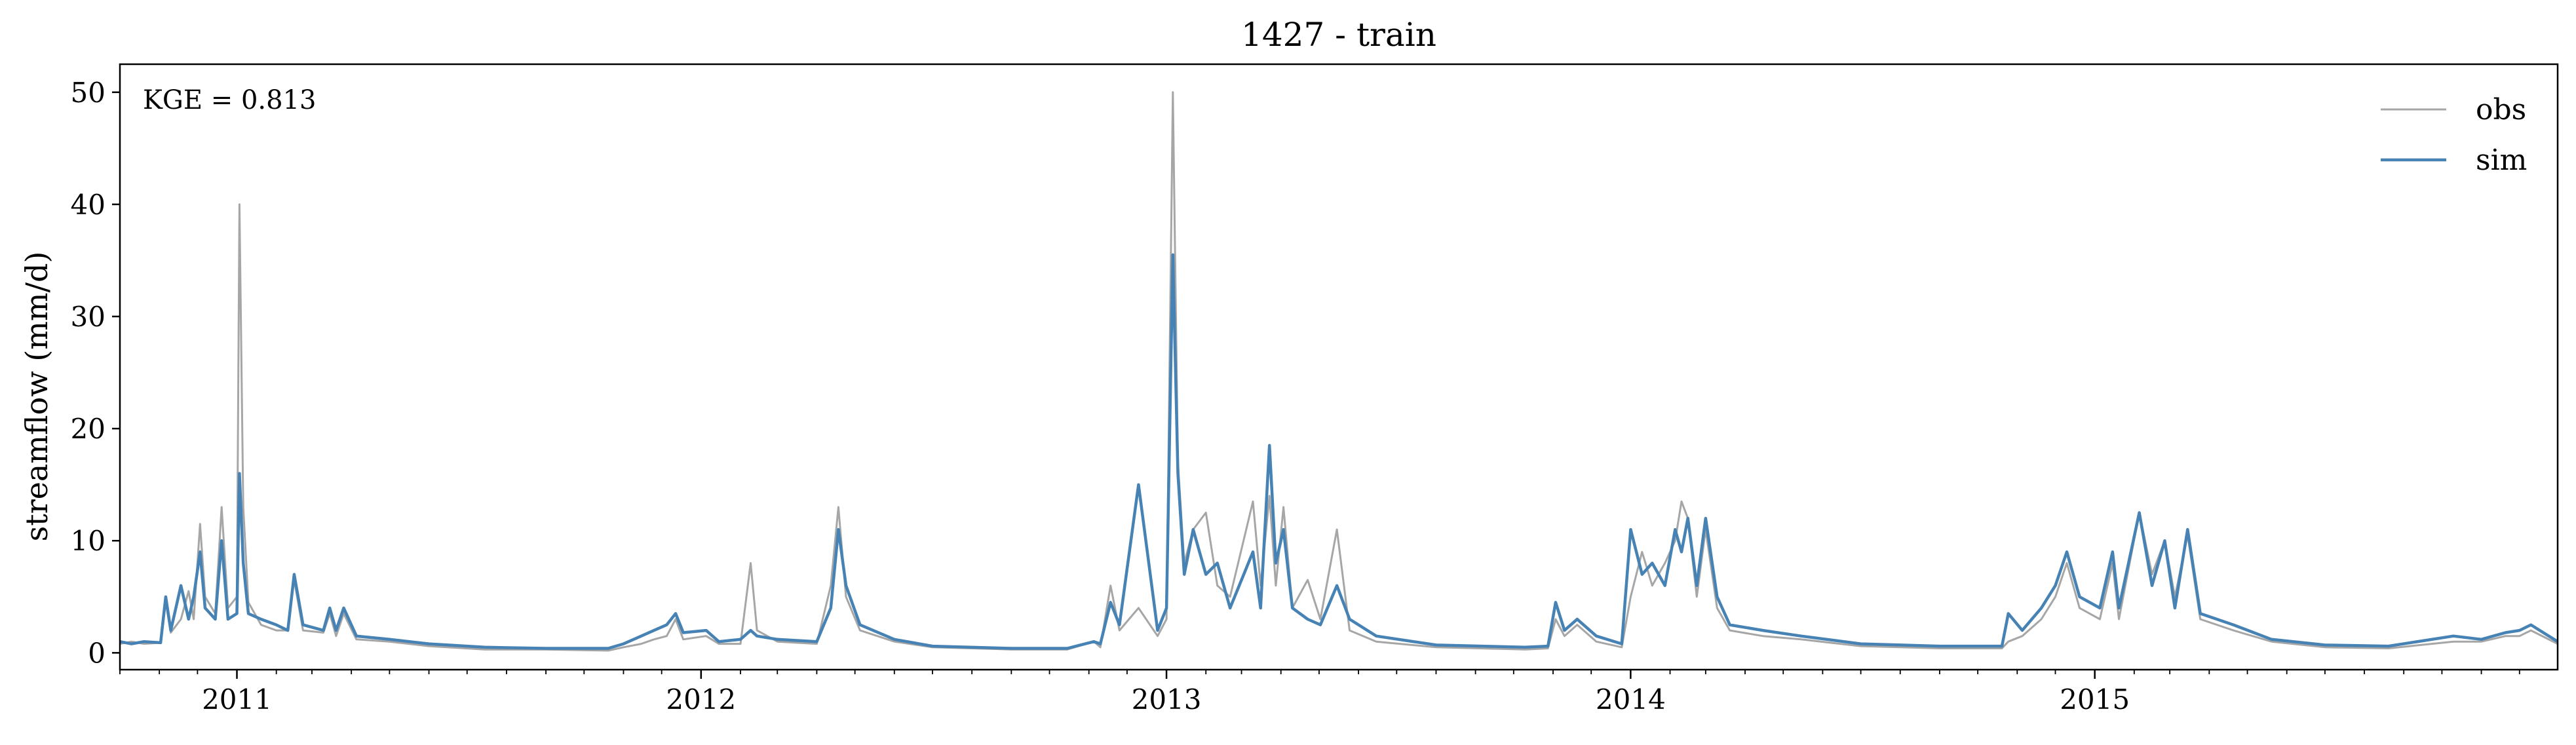 This screenshot has height=745, width=2576. I want to click on kge-annotation: KGE = 0.813, so click(230, 100).